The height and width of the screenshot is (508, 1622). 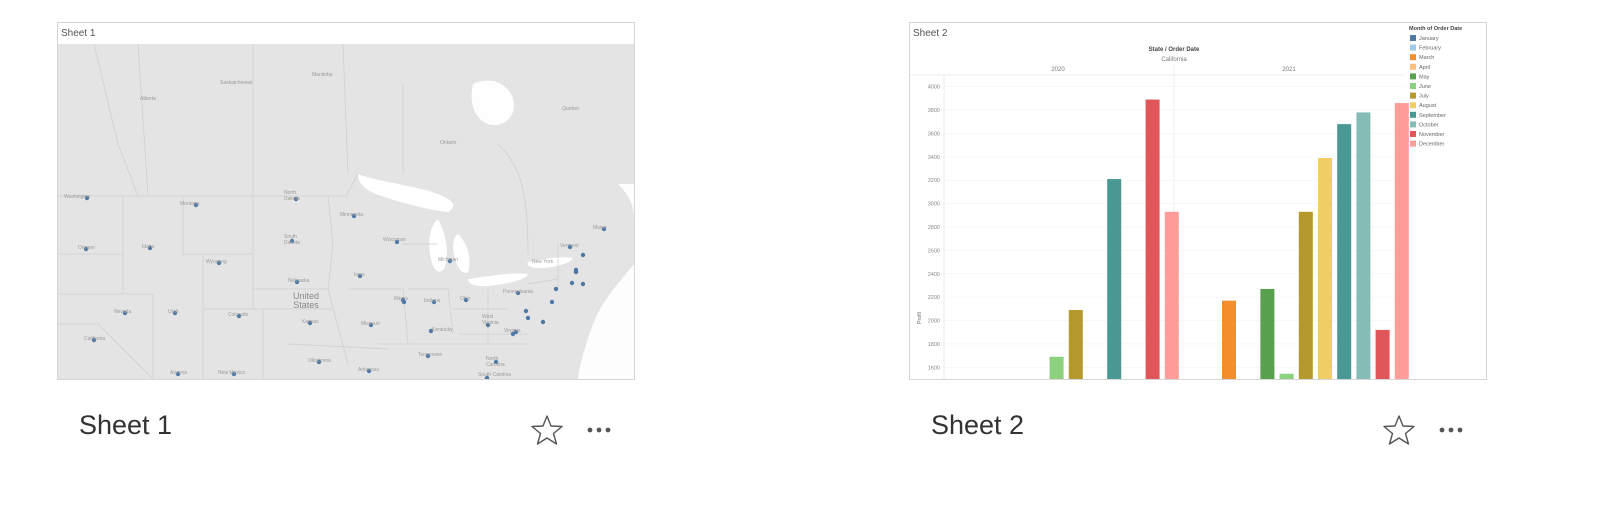 What do you see at coordinates (77, 197) in the screenshot?
I see `map-label: Washington` at bounding box center [77, 197].